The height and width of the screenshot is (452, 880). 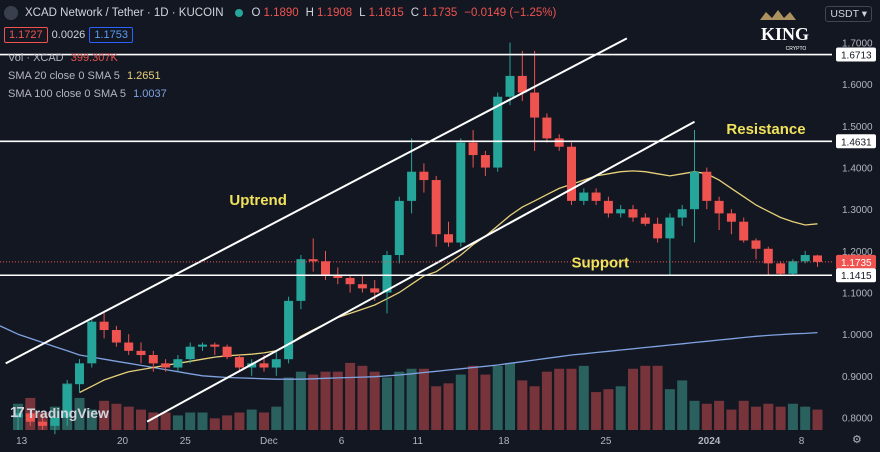 I want to click on sma100-legend: SMA 100 close 0 SMA 5 1.0037, so click(x=87, y=94).